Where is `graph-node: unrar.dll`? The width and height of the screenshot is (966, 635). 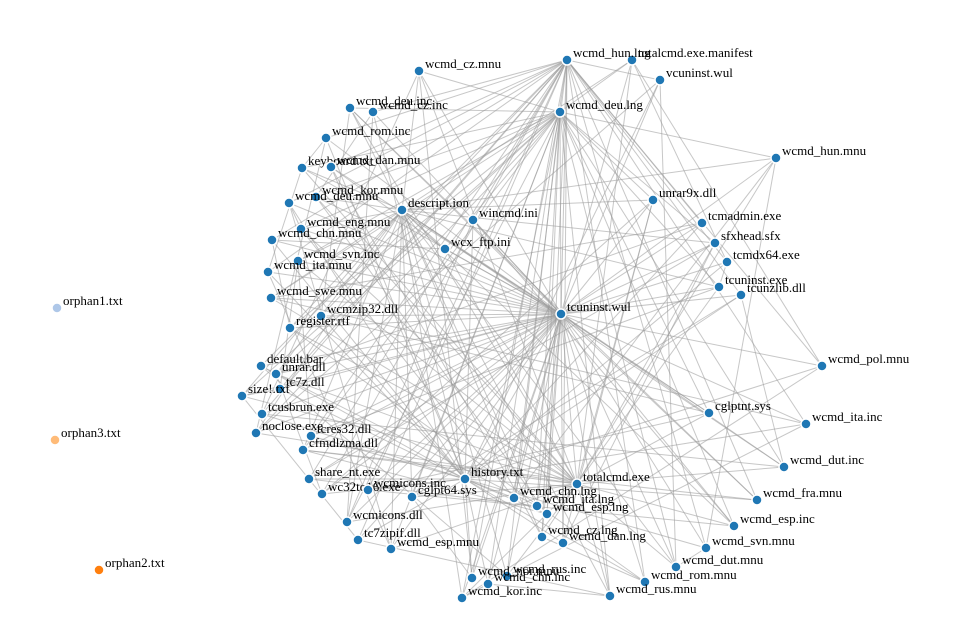 graph-node: unrar.dll is located at coordinates (298, 369).